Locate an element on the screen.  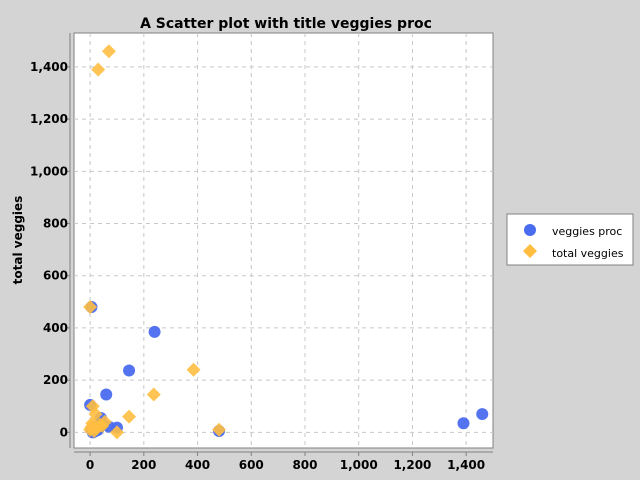
y-tick-label: 1,200 is located at coordinates (49, 119).